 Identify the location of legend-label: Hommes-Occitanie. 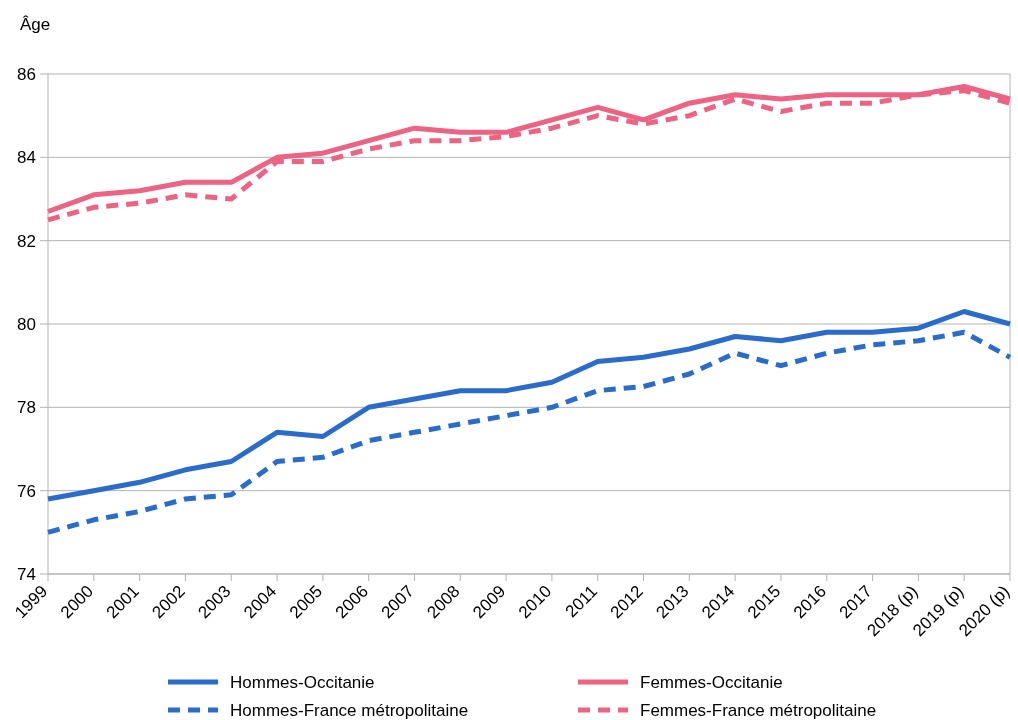
(302, 682).